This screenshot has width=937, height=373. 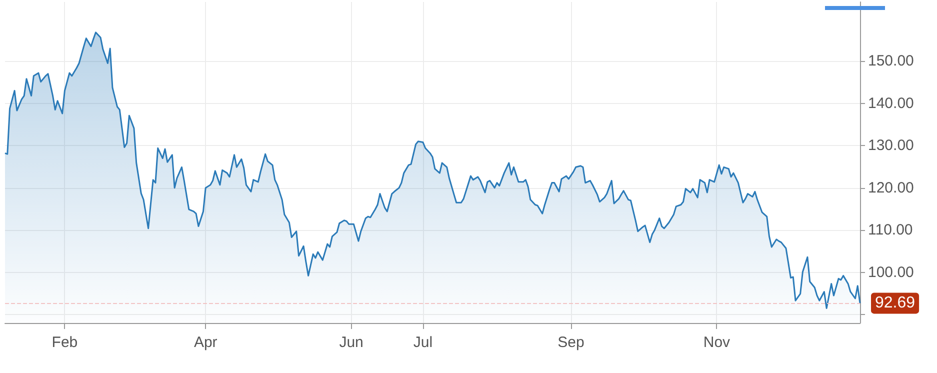 What do you see at coordinates (891, 103) in the screenshot?
I see `y-tick-label: 140.00` at bounding box center [891, 103].